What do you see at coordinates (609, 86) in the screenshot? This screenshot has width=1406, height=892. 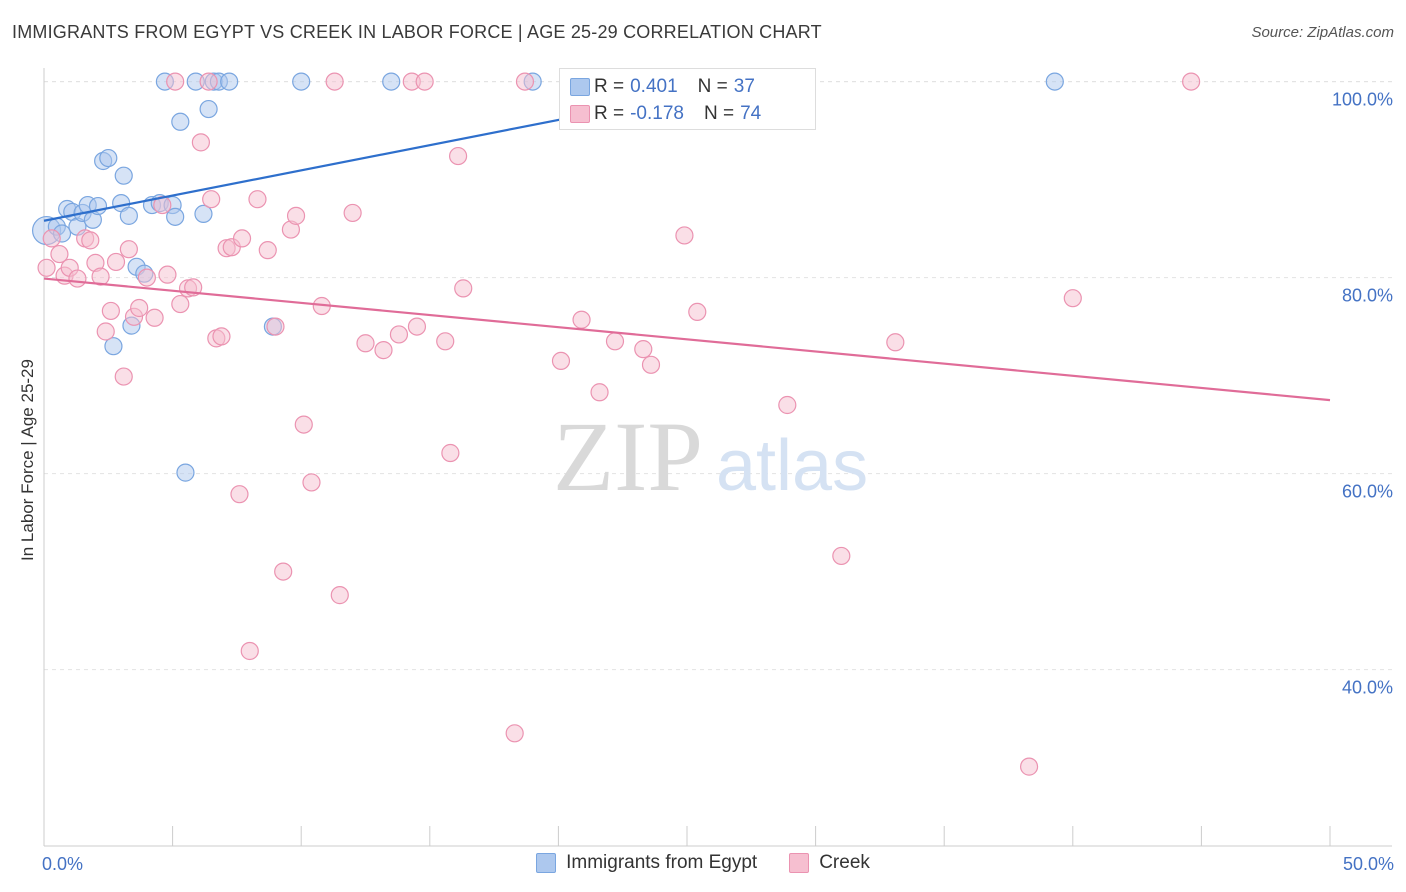 I see `r-label: R =` at bounding box center [609, 86].